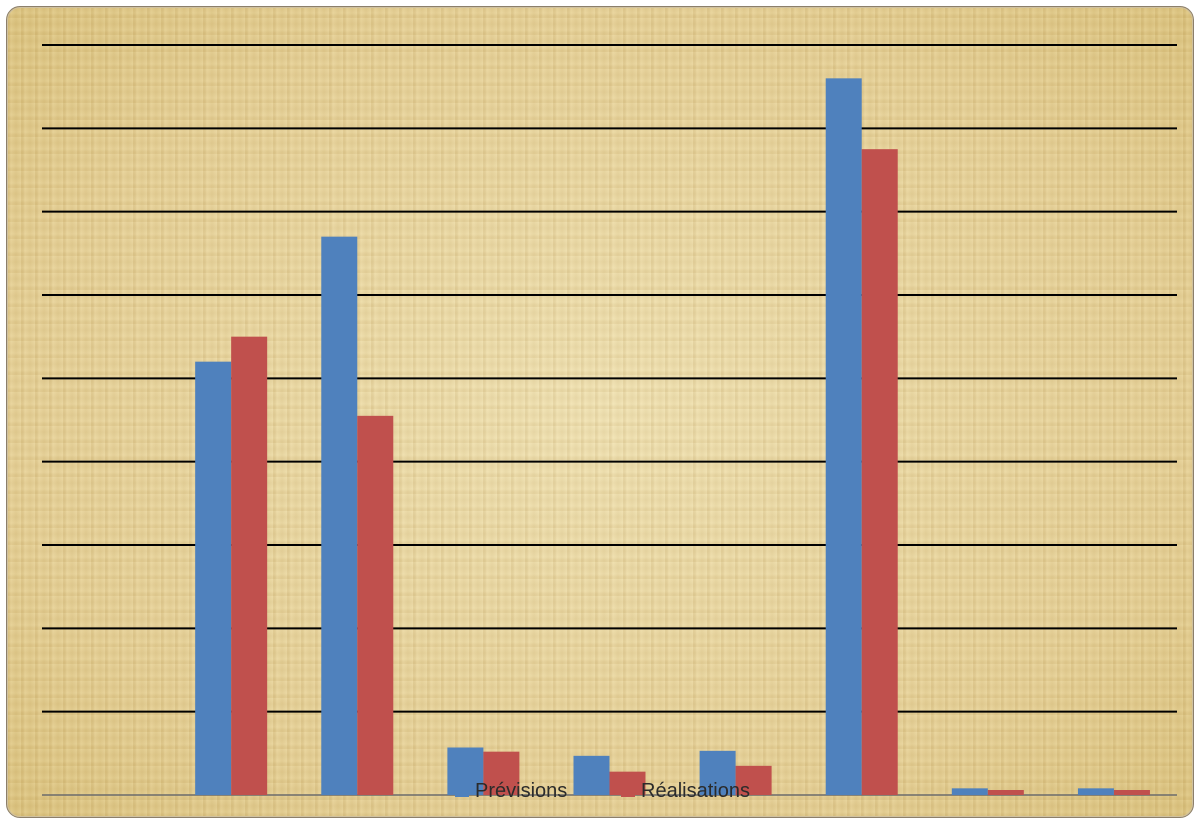 The width and height of the screenshot is (1200, 823). I want to click on legend-swatch-realisations, so click(628, 790).